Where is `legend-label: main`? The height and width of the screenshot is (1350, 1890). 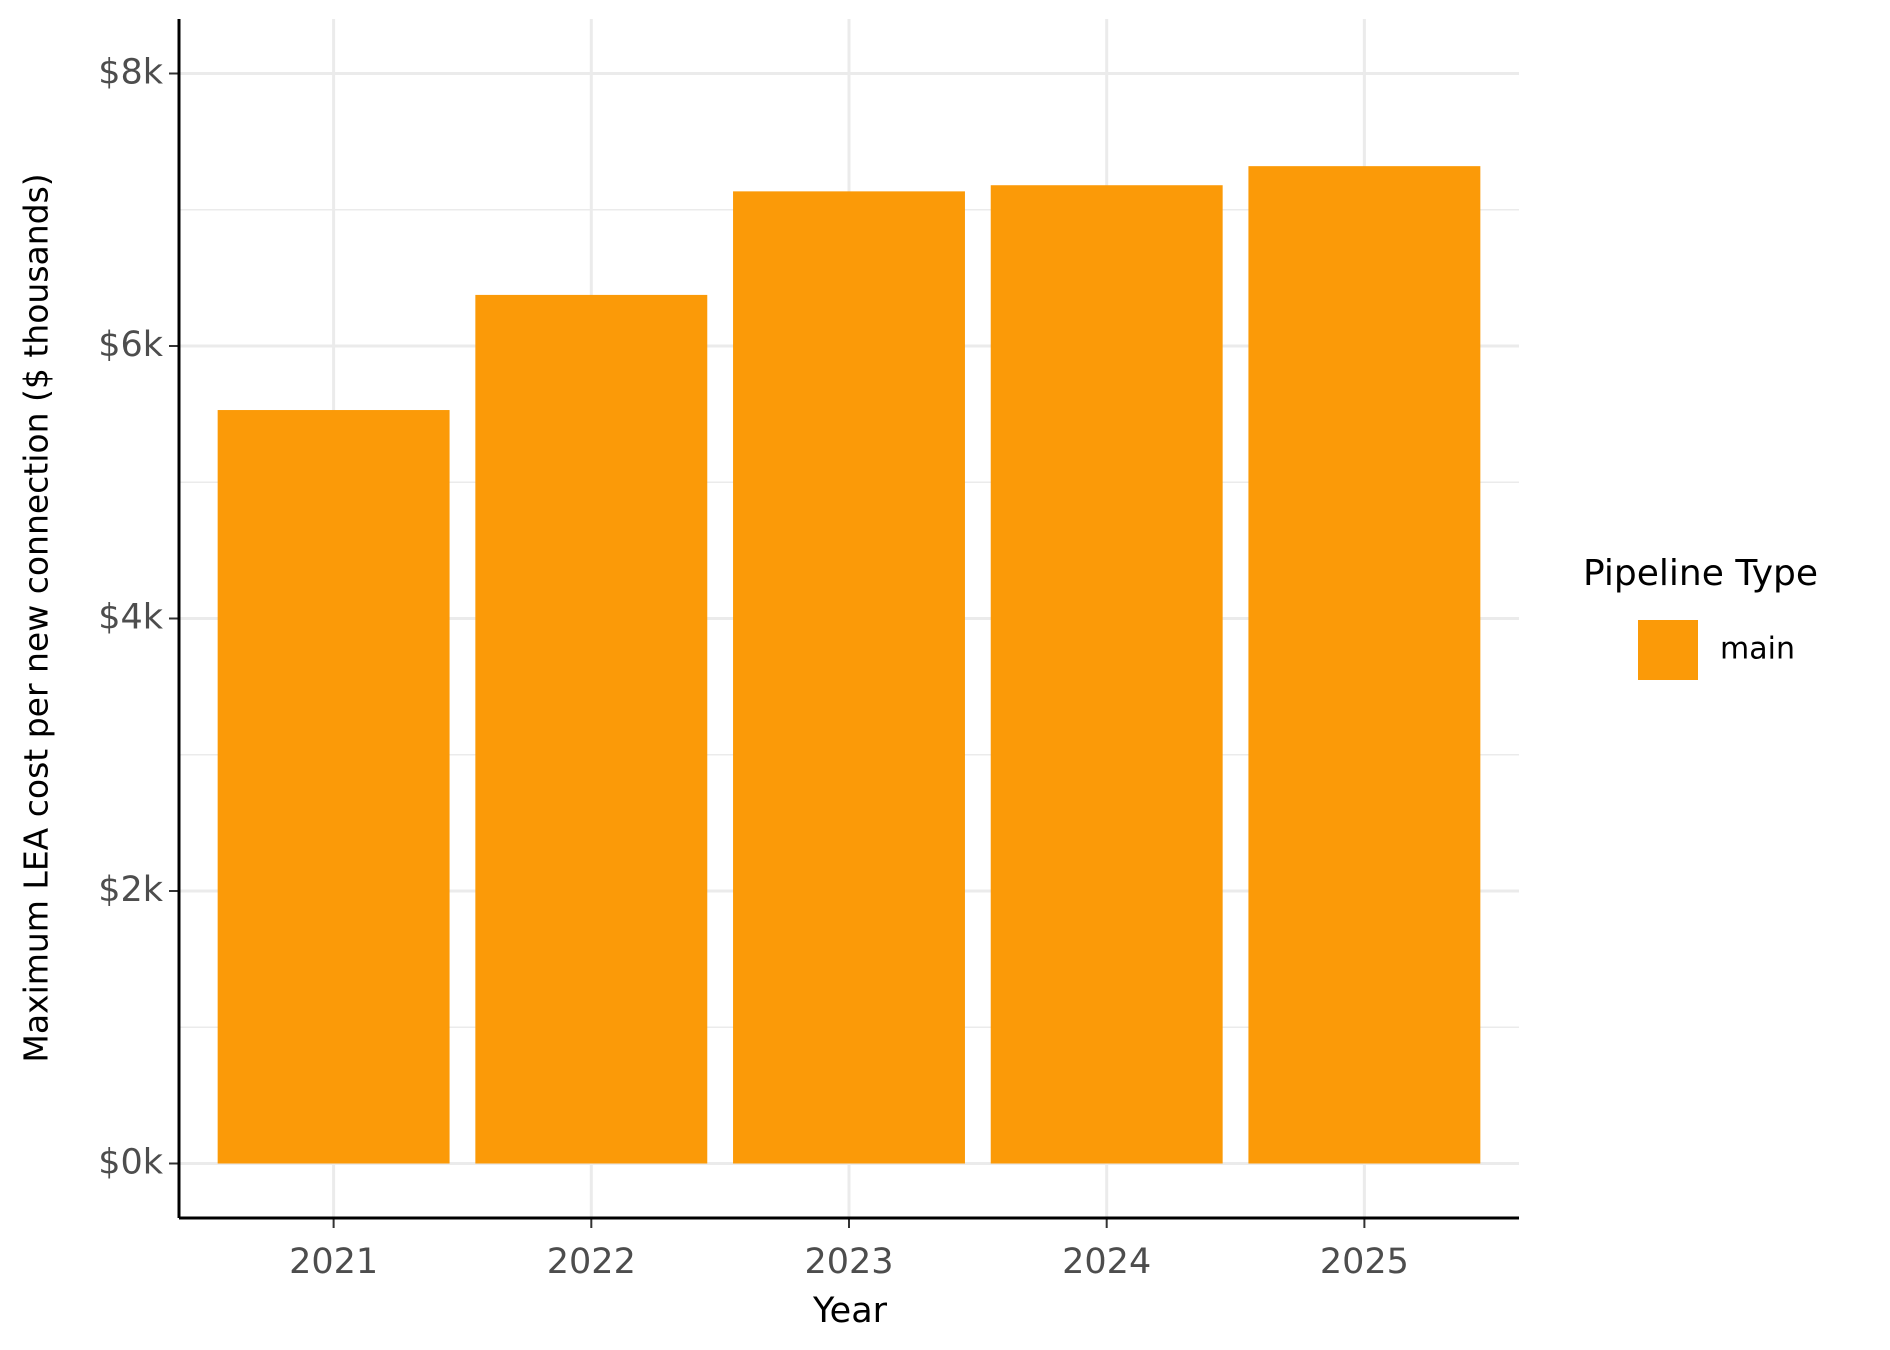 legend-label: main is located at coordinates (1757, 649).